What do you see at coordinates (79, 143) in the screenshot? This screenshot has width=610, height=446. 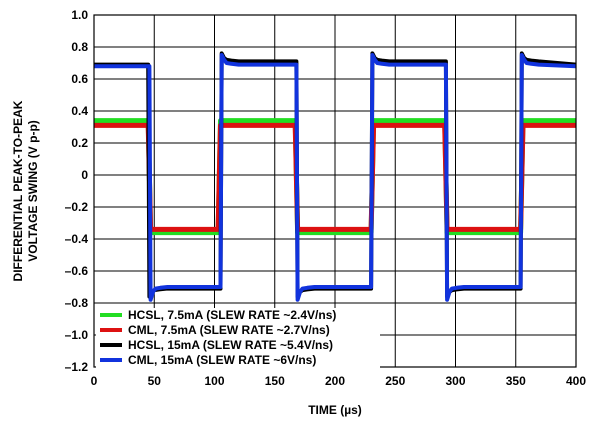 I see `y-tick-label: 0.2` at bounding box center [79, 143].